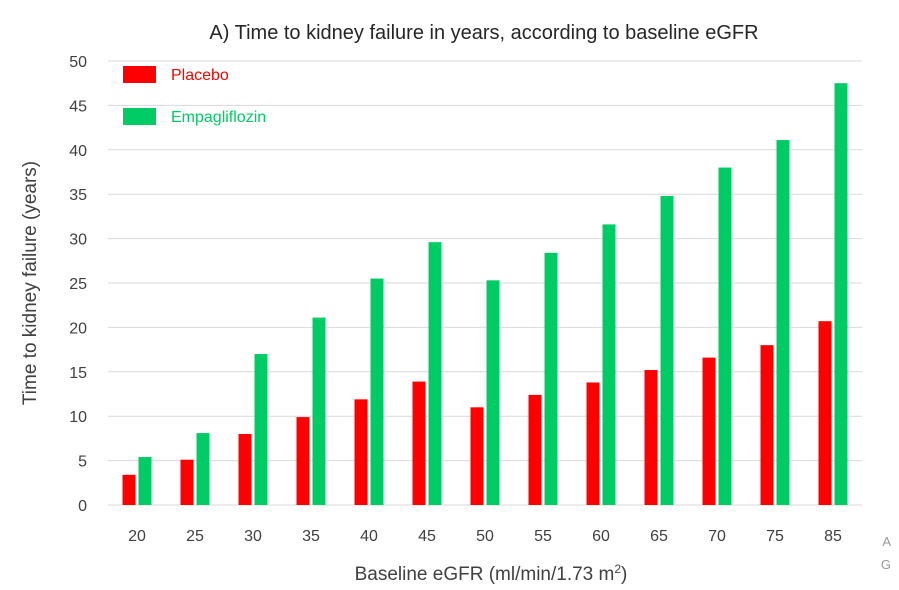 The width and height of the screenshot is (899, 590). I want to click on y-tick-label: 35, so click(78, 195).